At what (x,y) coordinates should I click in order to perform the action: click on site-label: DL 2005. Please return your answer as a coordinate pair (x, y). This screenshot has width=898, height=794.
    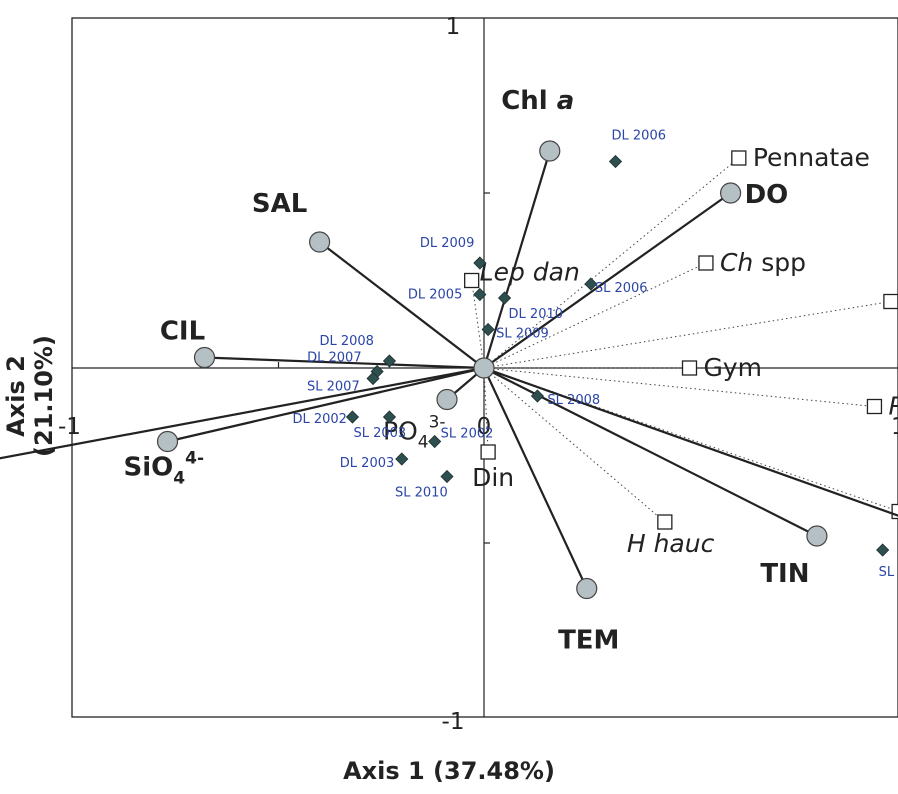
    Looking at the image, I should click on (435, 295).